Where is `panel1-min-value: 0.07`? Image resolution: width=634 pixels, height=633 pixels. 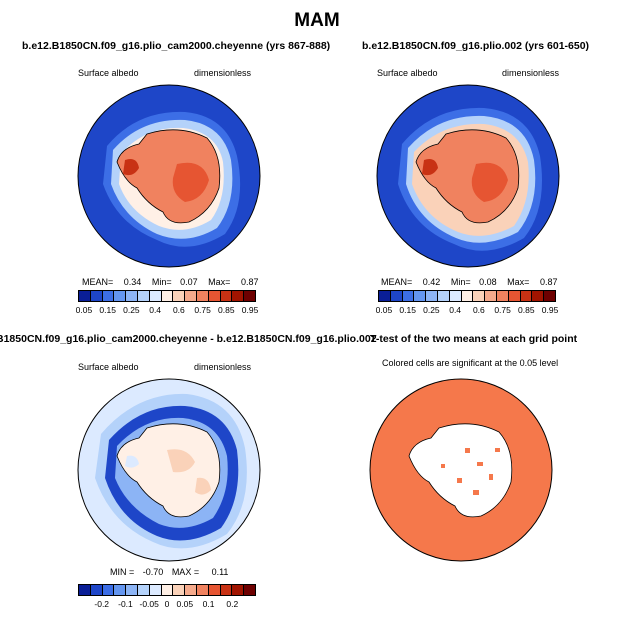
panel1-min-value: 0.07 is located at coordinates (189, 282).